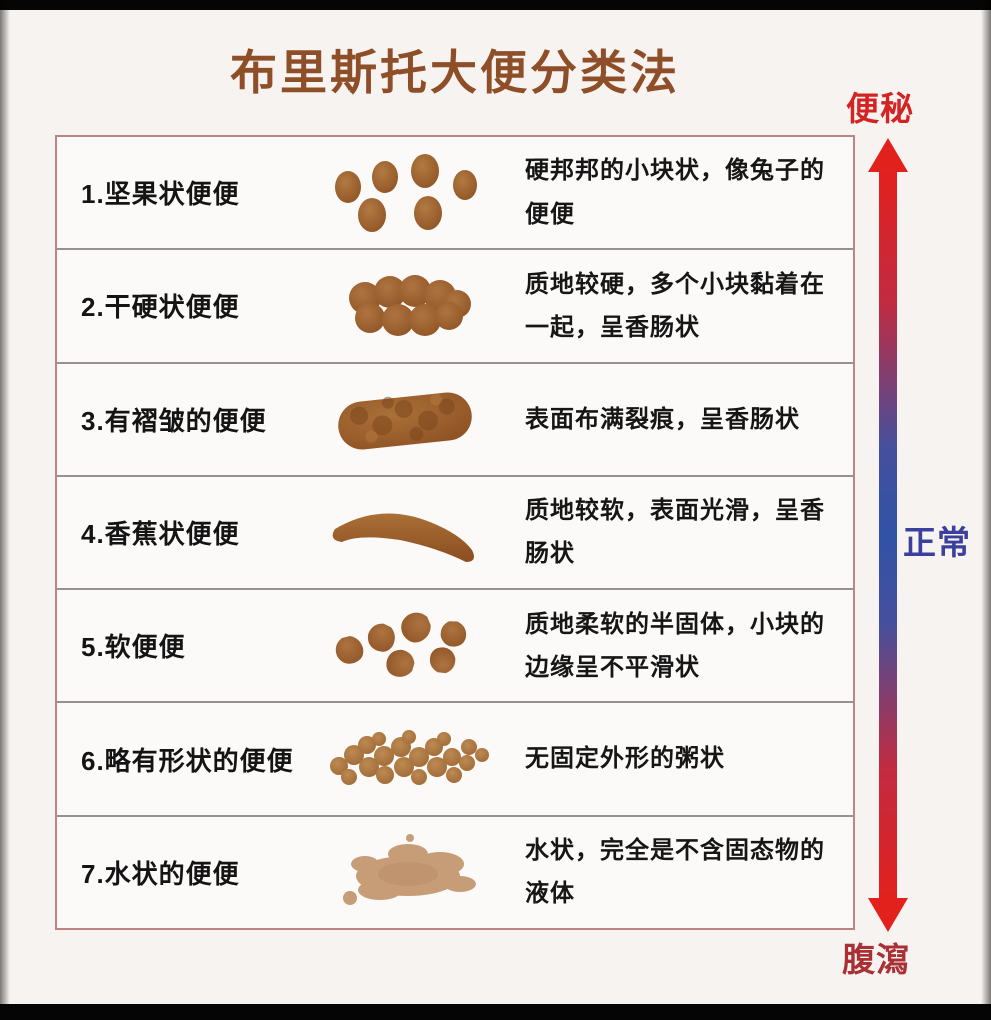  Describe the element at coordinates (495, 5) in the screenshot. I see `top-letterbox-bar` at that location.